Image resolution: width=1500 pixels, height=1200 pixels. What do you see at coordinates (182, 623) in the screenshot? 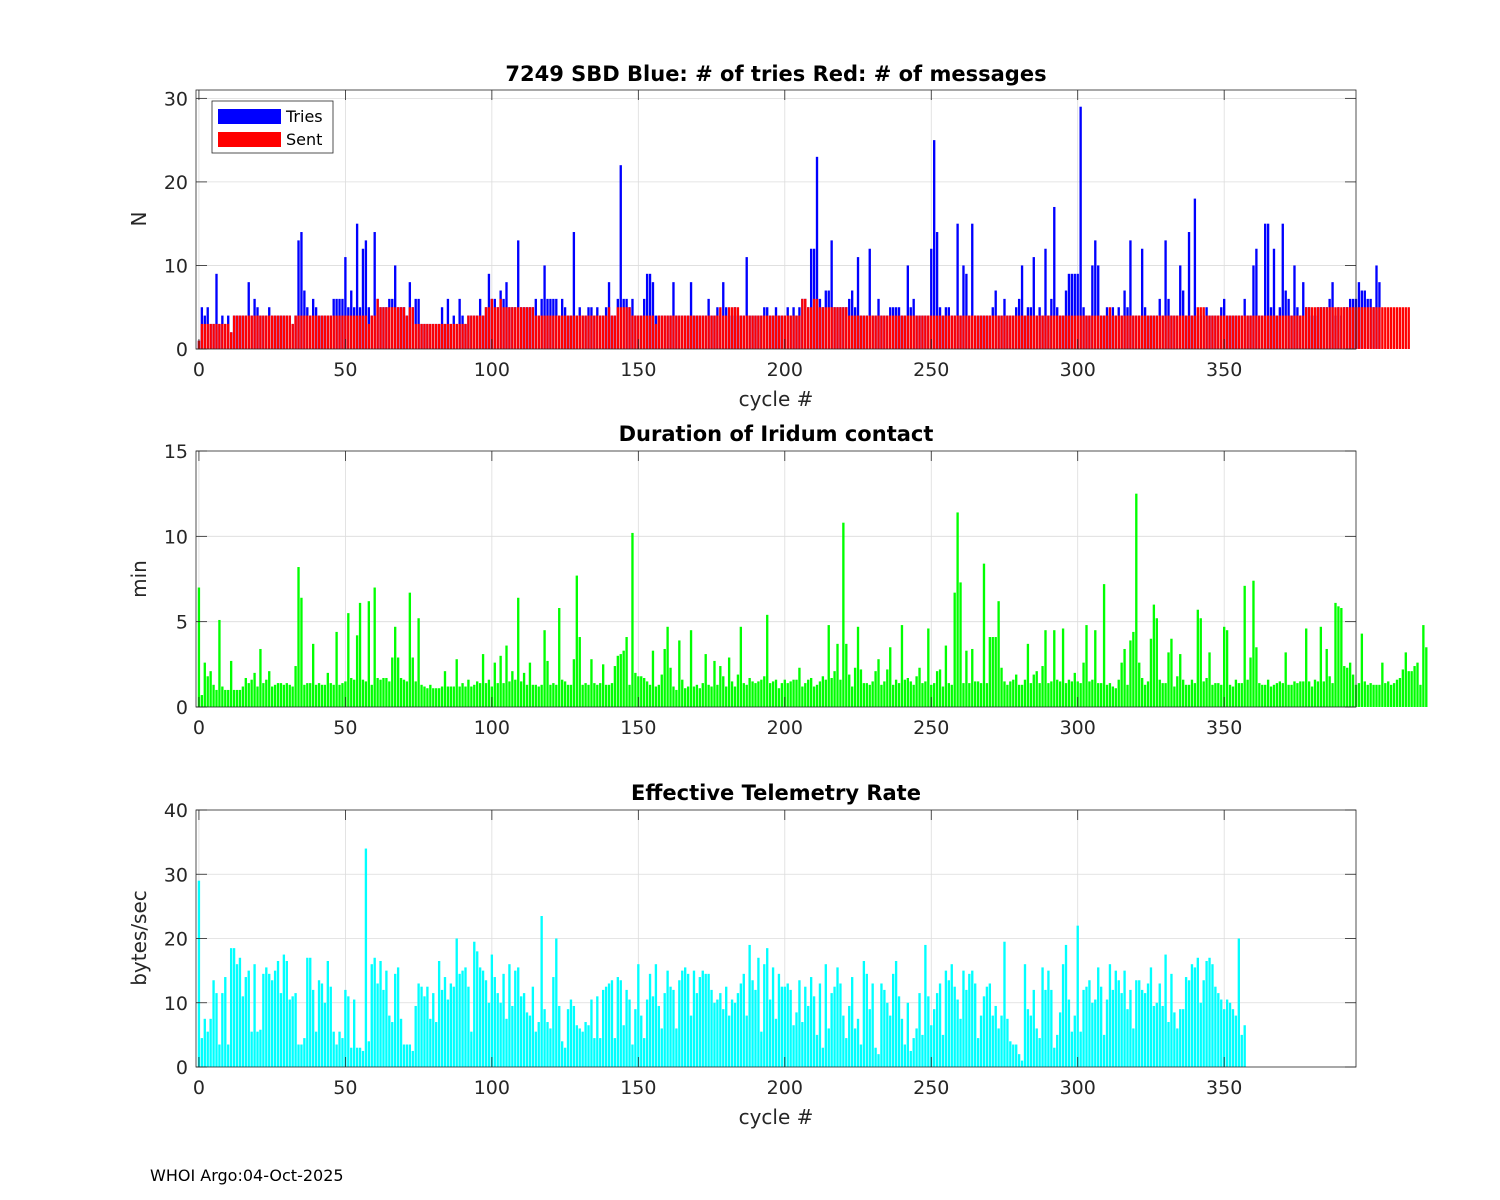
I see `y-tick-label: 5` at bounding box center [182, 623].